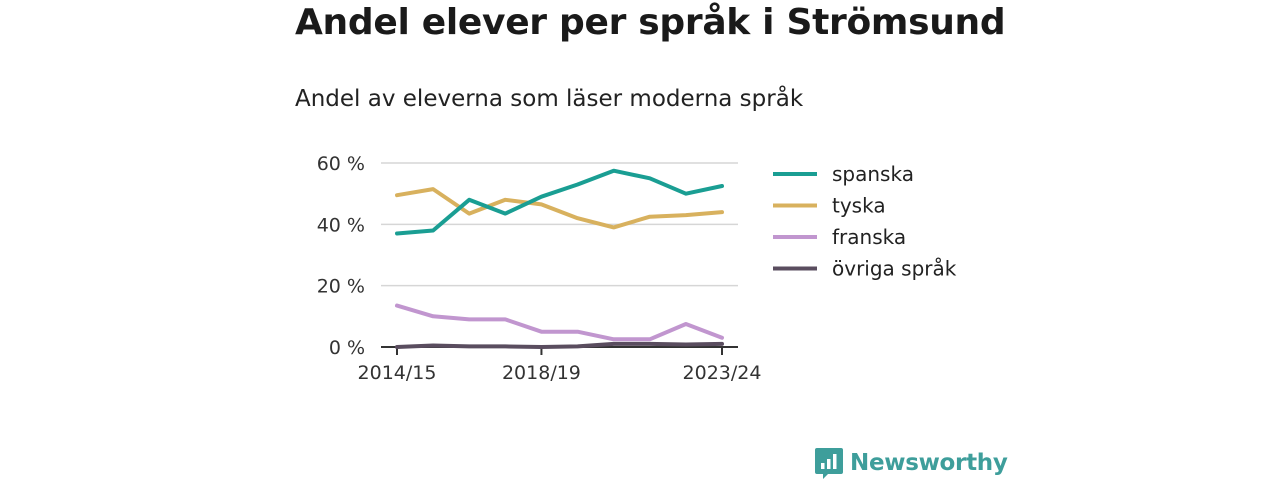  What do you see at coordinates (347, 348) in the screenshot?
I see `y-tick-label: 0 %` at bounding box center [347, 348].